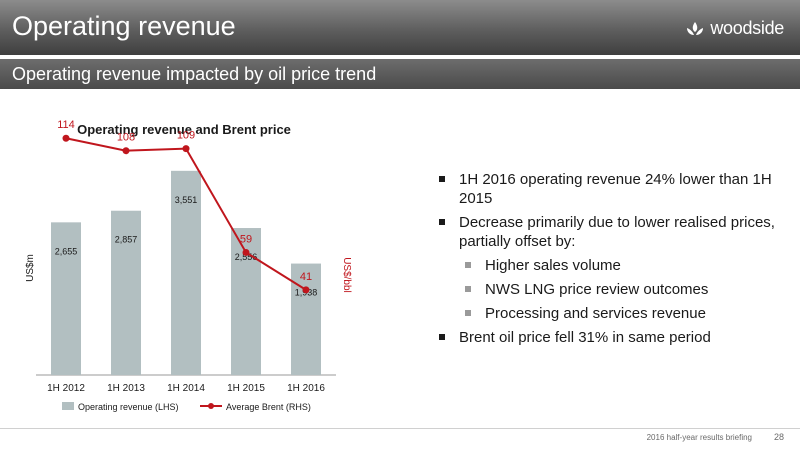  Describe the element at coordinates (126, 240) in the screenshot. I see `revenue-bar-label: 2,857` at that location.